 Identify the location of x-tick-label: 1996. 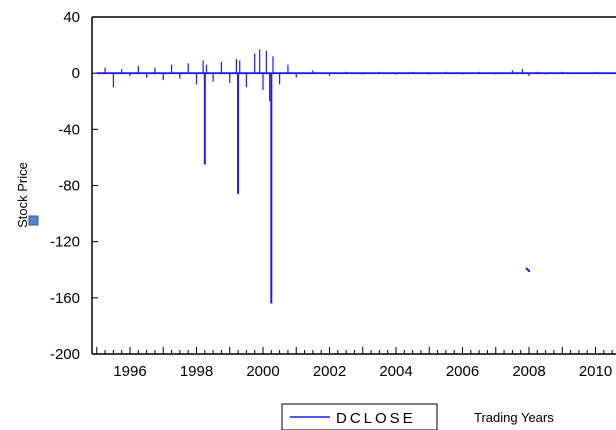
(129, 371).